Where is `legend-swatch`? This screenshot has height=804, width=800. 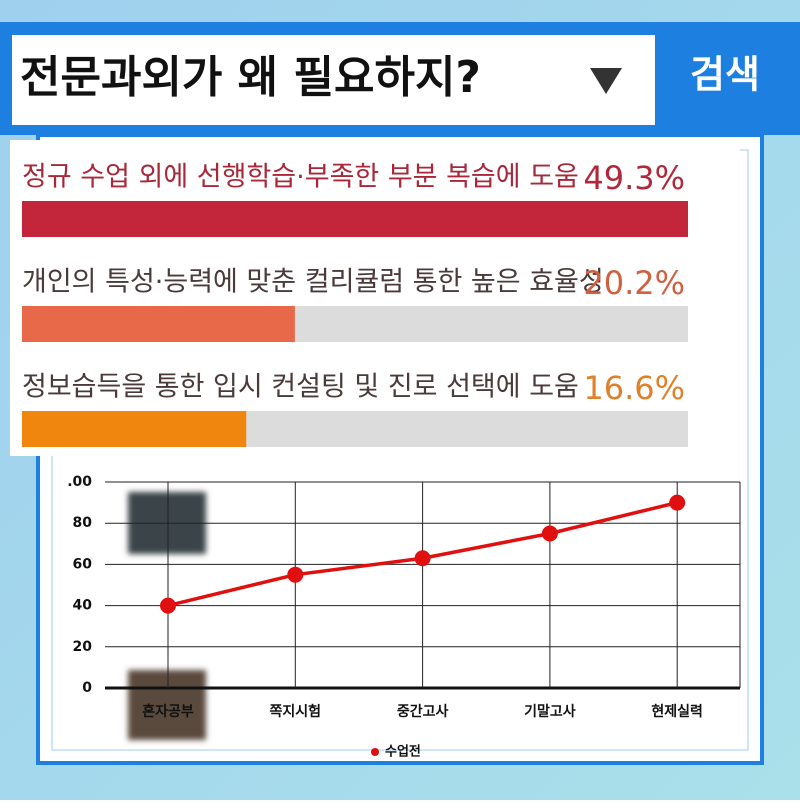 legend-swatch is located at coordinates (375, 752).